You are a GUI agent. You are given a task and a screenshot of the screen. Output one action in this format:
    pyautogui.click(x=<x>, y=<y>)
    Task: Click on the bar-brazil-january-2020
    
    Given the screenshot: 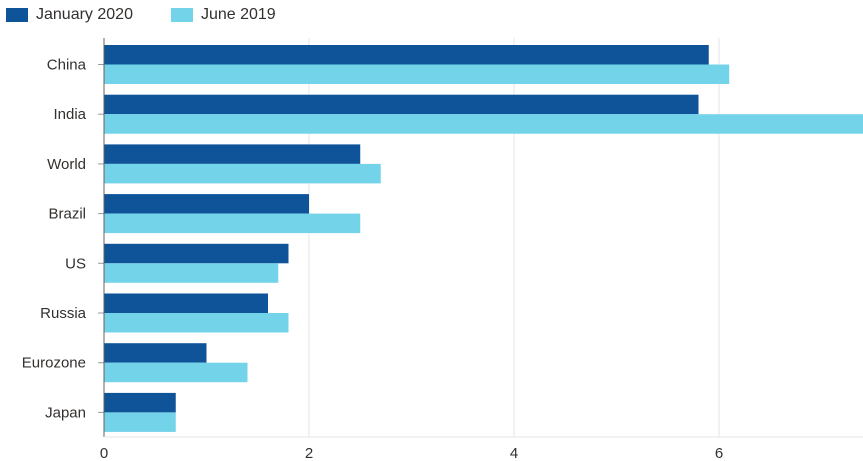 What is the action you would take?
    pyautogui.click(x=206, y=204)
    